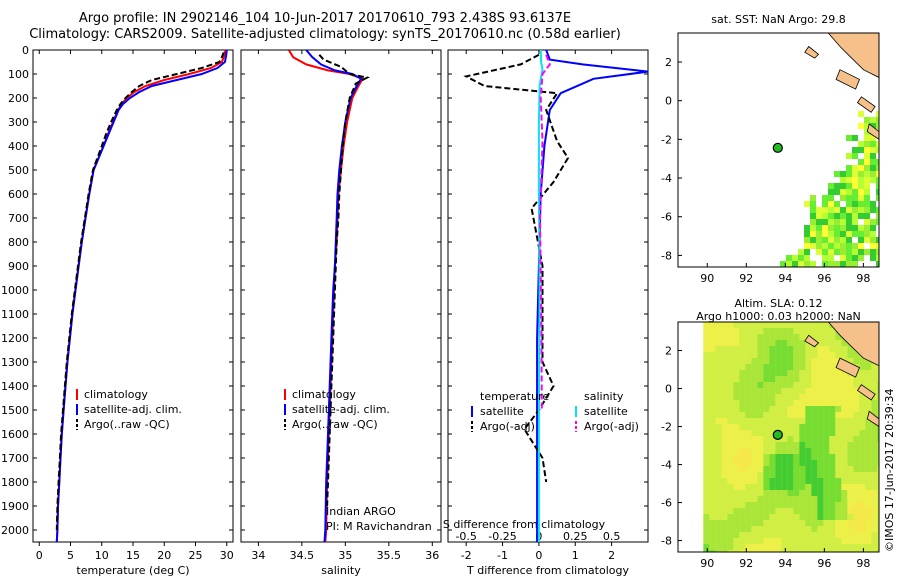  What do you see at coordinates (507, 426) in the screenshot?
I see `legend-label: Argo(-adj)` at bounding box center [507, 426].